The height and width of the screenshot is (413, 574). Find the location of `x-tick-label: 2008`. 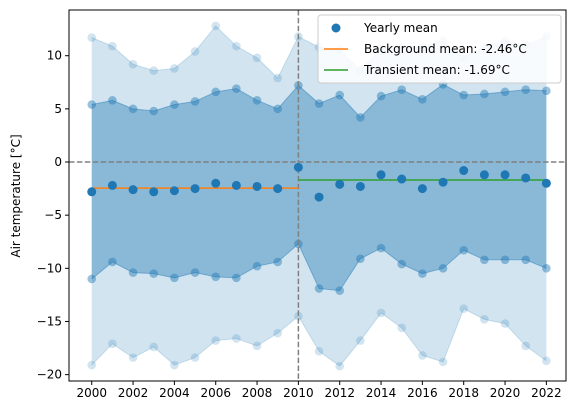

x-tick-label: 2008 is located at coordinates (257, 393).